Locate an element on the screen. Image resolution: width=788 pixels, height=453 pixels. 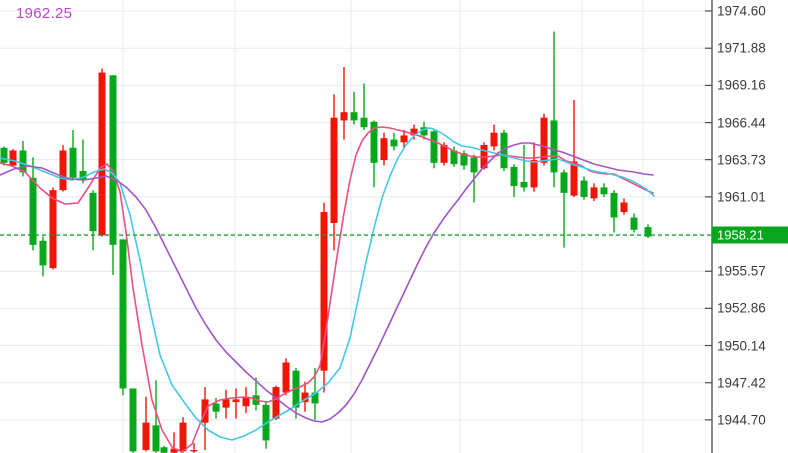
price-axis-label: 1971.88 is located at coordinates (741, 48).